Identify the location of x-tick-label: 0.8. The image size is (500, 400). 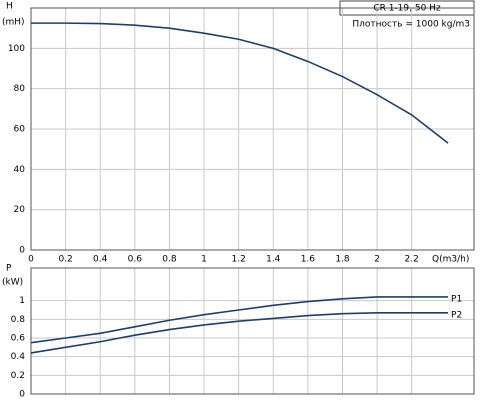
(169, 260).